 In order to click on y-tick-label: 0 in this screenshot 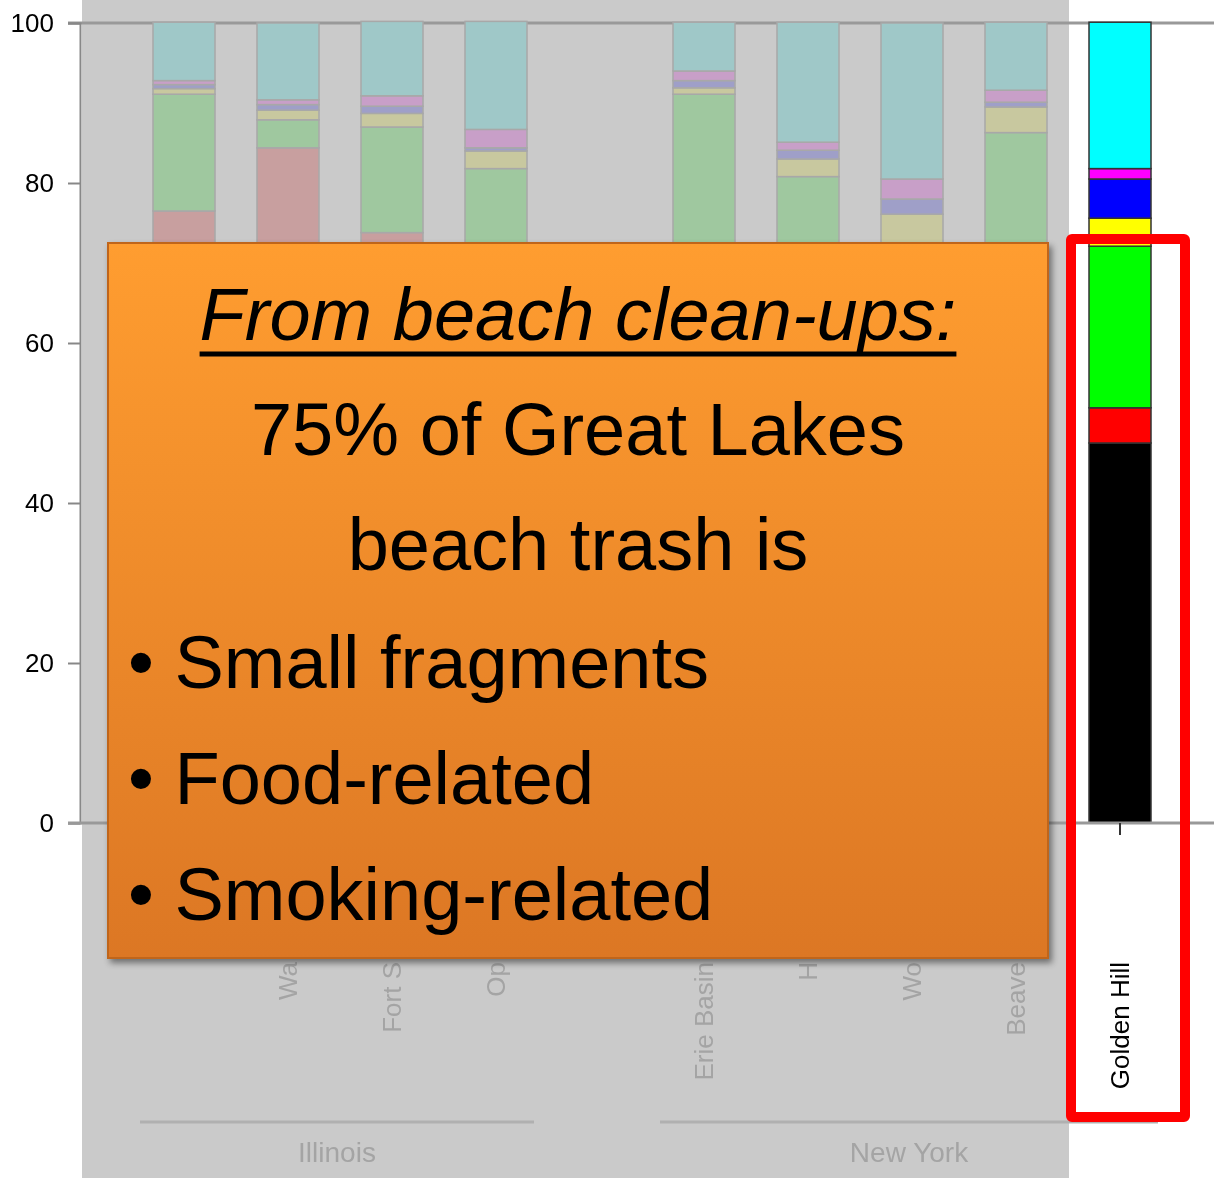, I will do `click(46, 822)`.